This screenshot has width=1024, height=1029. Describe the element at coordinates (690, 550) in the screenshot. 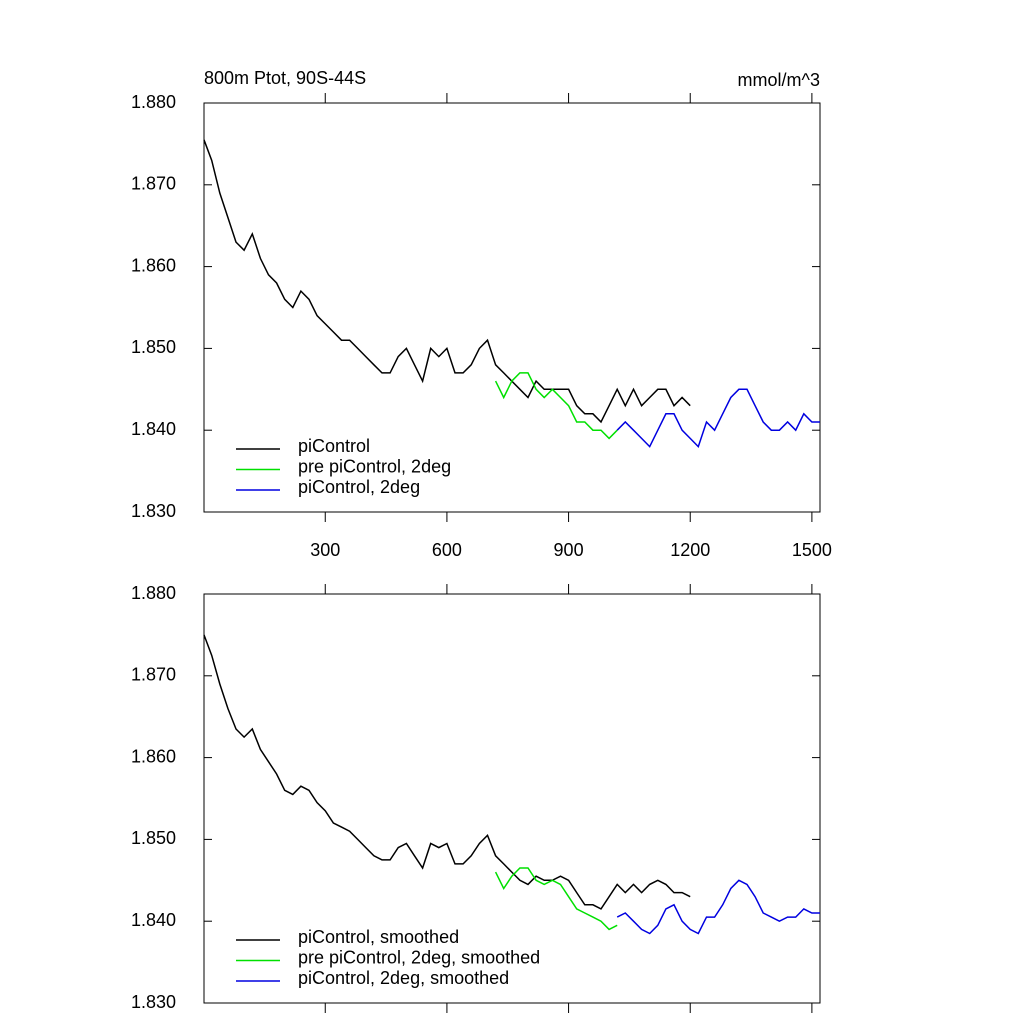

I see `x-tick-label: 1200` at that location.